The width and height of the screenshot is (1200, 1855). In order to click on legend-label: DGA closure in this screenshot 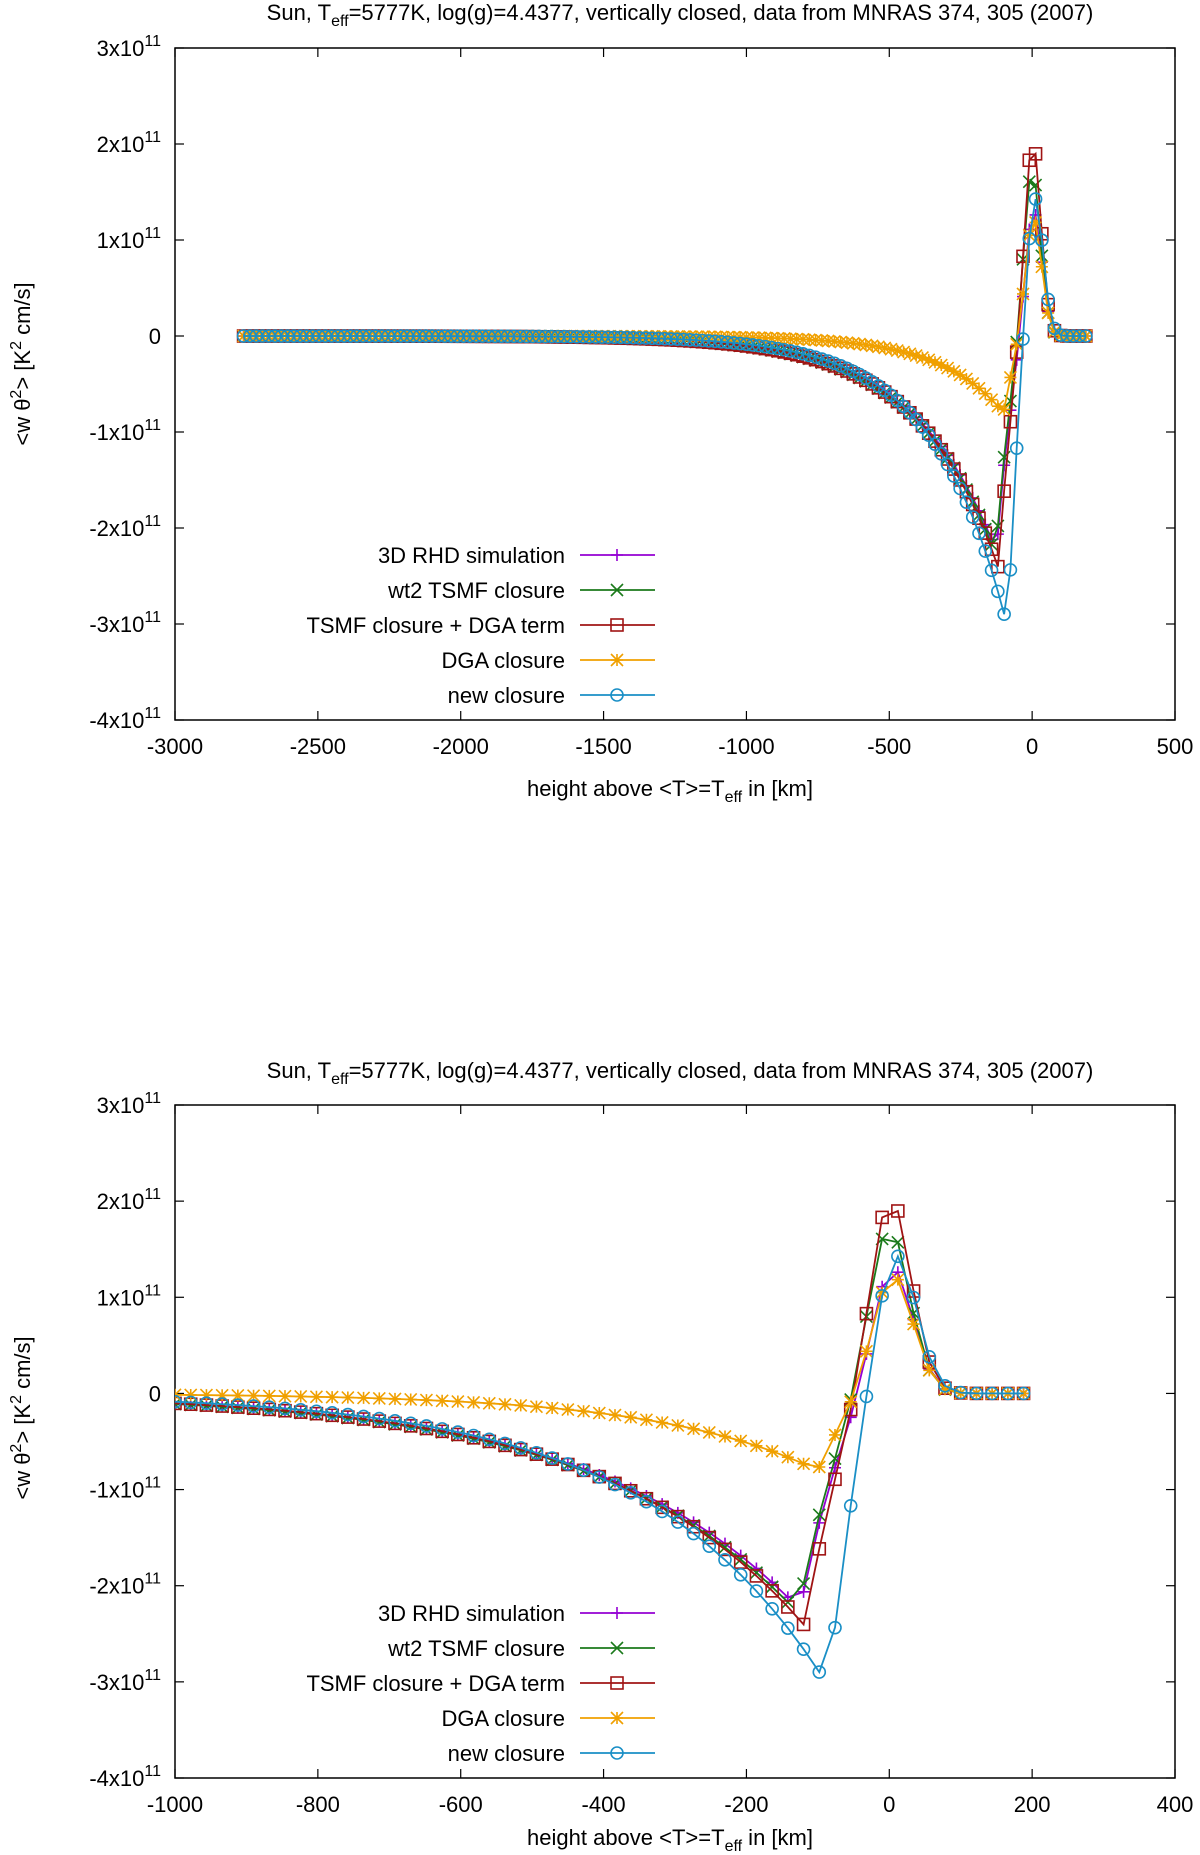, I will do `click(504, 1718)`.